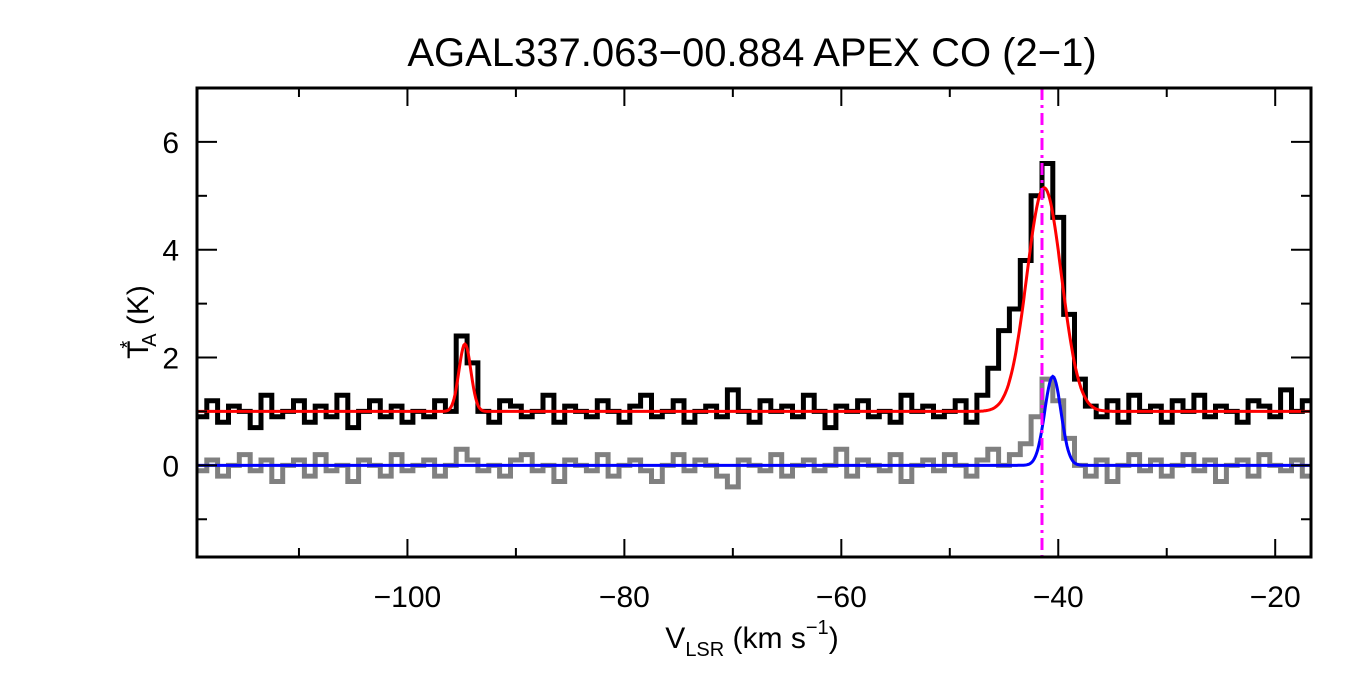 Image resolution: width=1350 pixels, height=675 pixels. Describe the element at coordinates (754, 420) in the screenshot. I see `component-fit-curve` at that location.